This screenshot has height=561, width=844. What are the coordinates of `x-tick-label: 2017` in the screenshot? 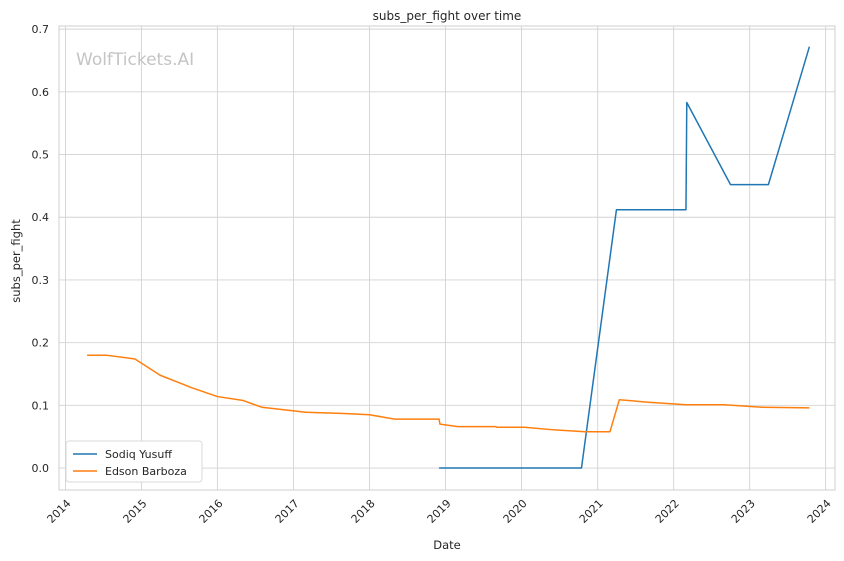 It's located at (287, 511).